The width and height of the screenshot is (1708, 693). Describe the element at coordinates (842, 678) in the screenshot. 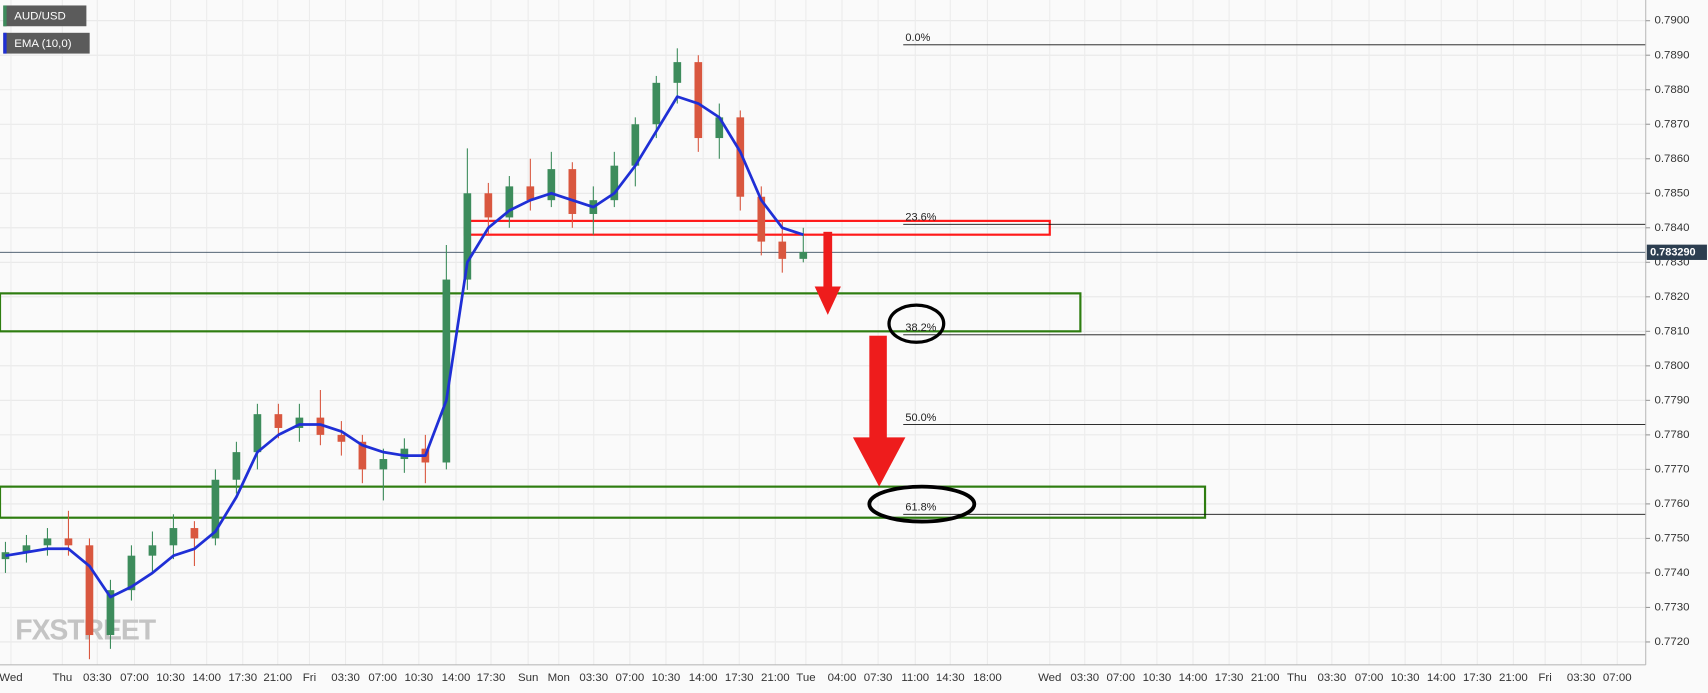

I see `x-tick-label: 04:00` at that location.